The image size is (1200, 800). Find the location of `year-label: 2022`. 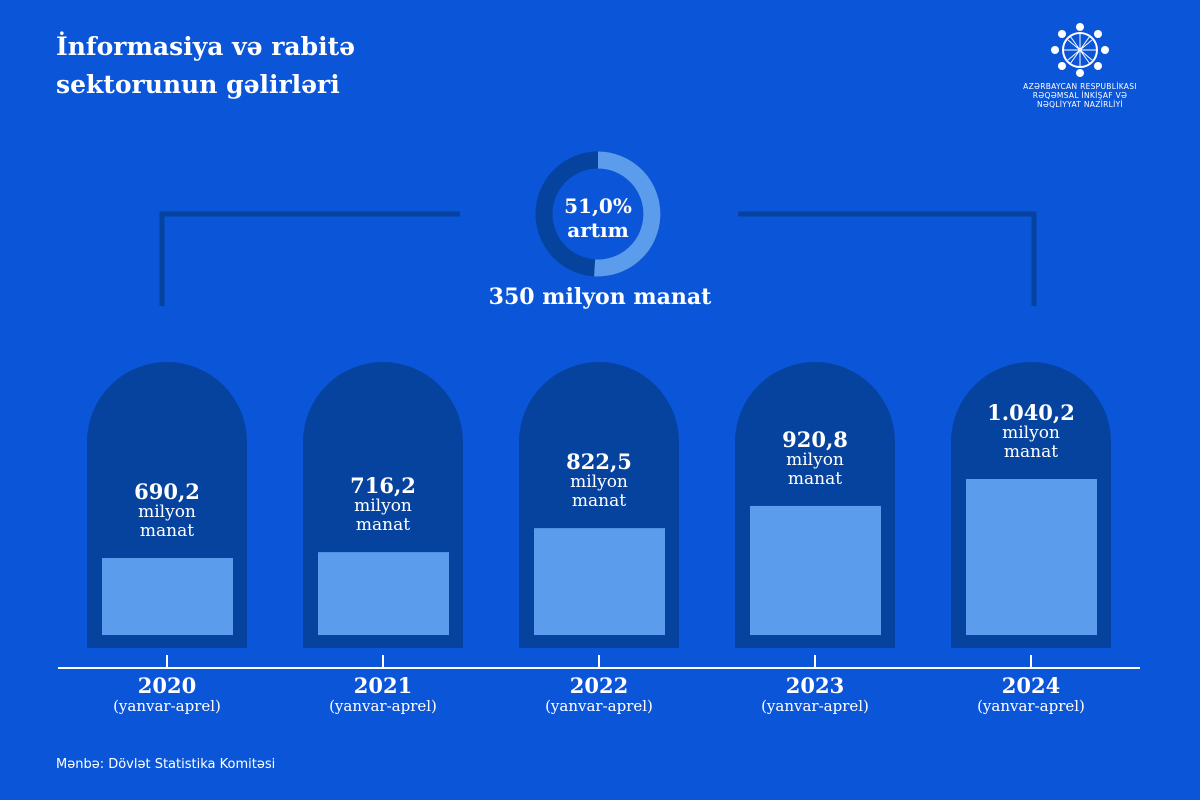

year-label: 2022 is located at coordinates (599, 685).